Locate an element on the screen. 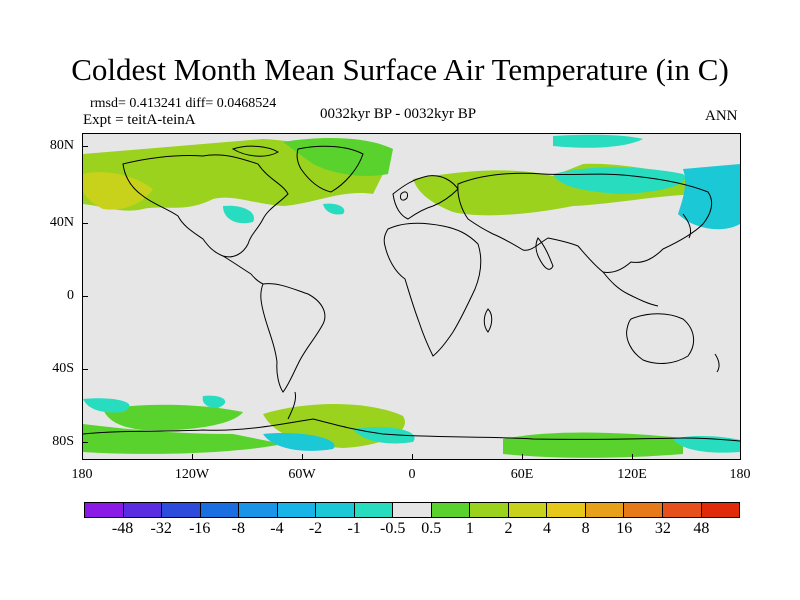 The image size is (800, 600). arctic-islands-coast is located at coordinates (255, 151).